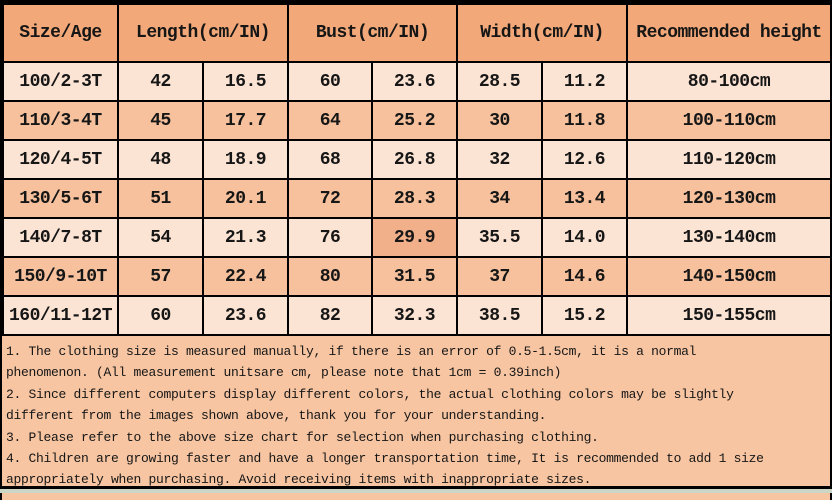 Image resolution: width=832 pixels, height=500 pixels. What do you see at coordinates (330, 198) in the screenshot?
I see `cell-bust_cm: 72` at bounding box center [330, 198].